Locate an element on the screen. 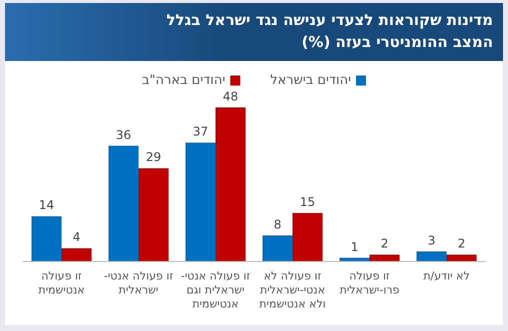 This screenshot has height=331, width=508. data-label: 1 is located at coordinates (354, 247).